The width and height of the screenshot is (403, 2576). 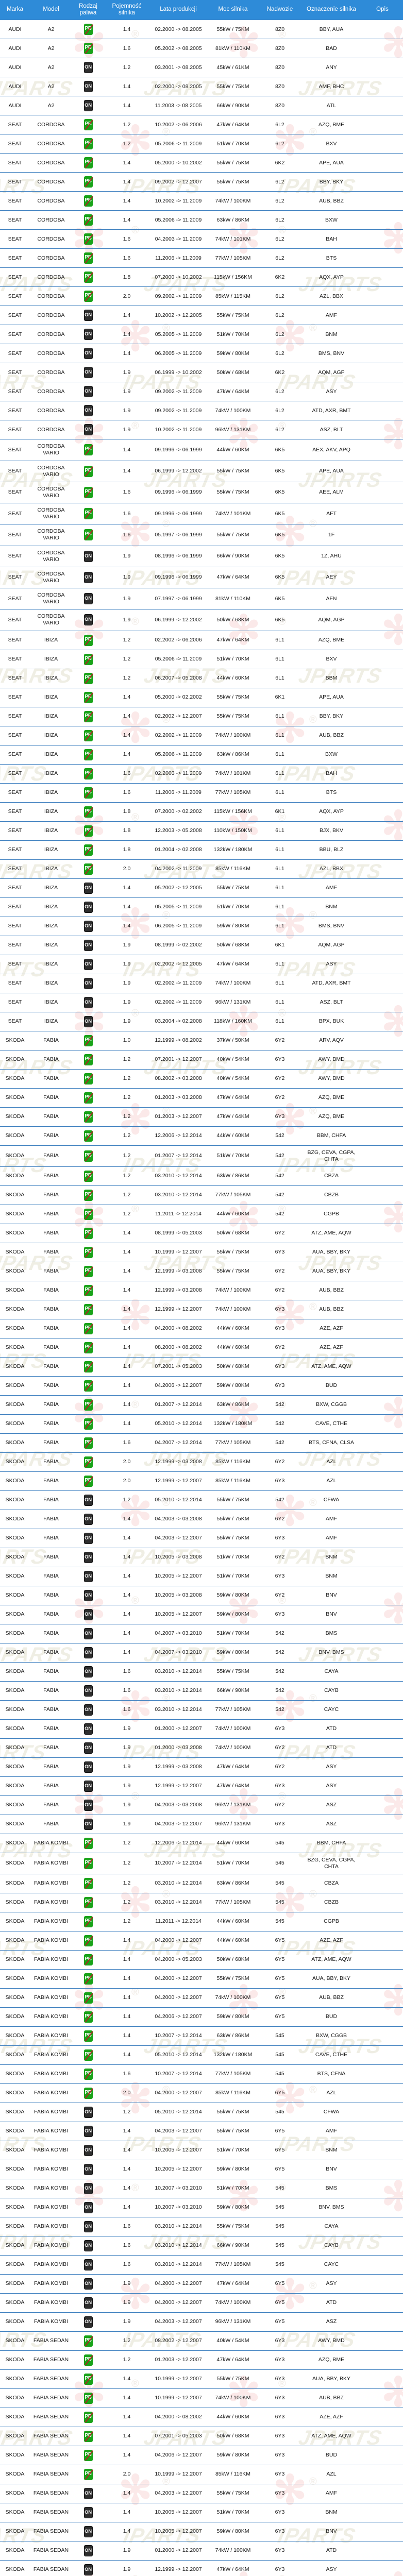 What do you see at coordinates (382, 10) in the screenshot?
I see `column-header-desc: Opis` at bounding box center [382, 10].